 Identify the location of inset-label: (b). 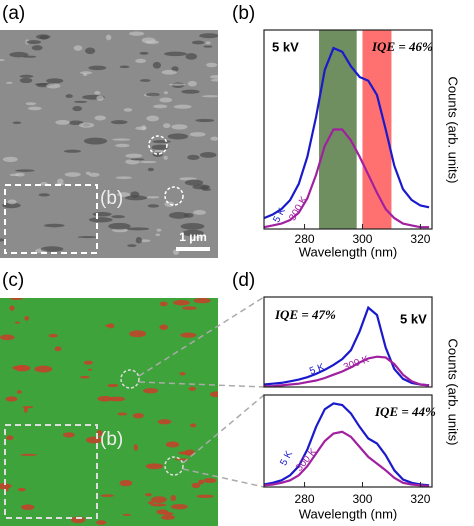
(111, 439).